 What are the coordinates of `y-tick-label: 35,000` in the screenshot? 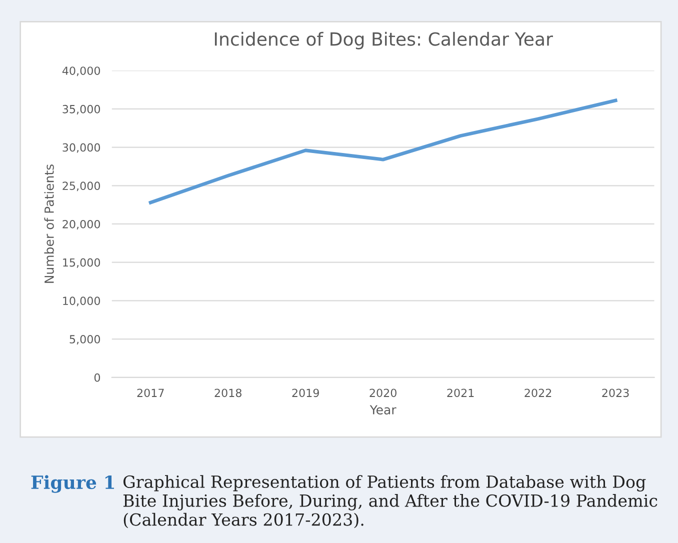 It's located at (81, 109).